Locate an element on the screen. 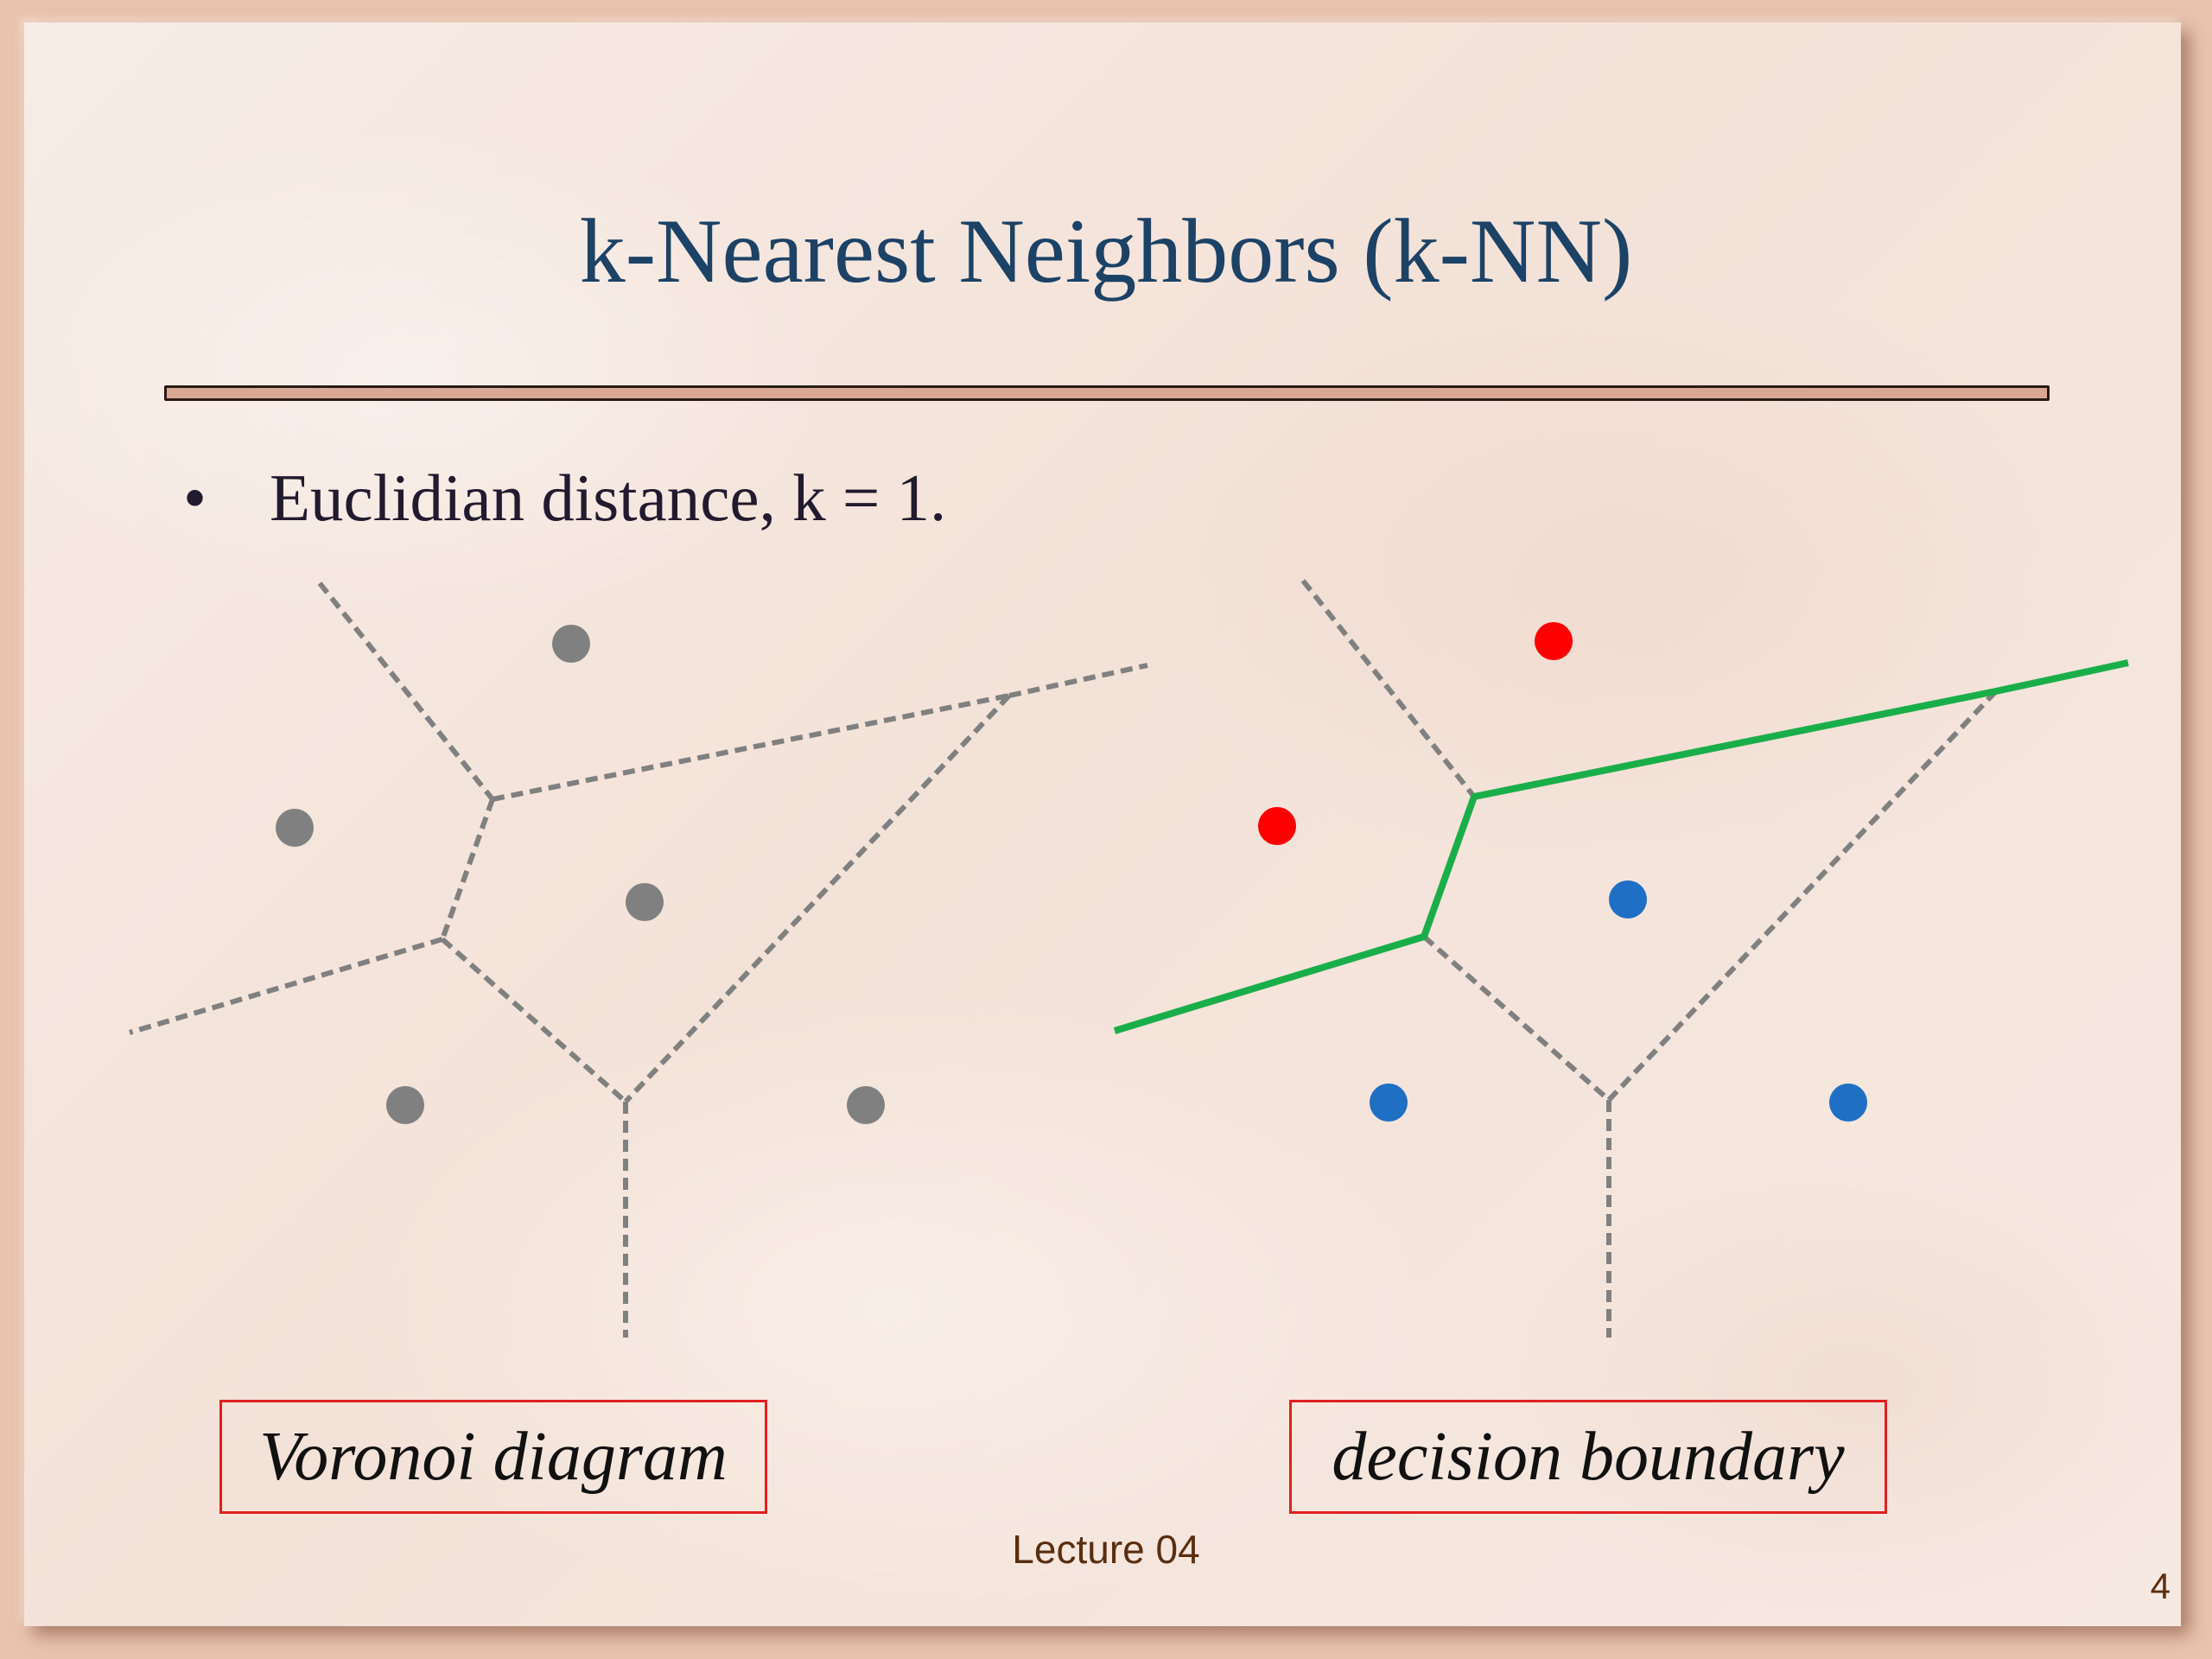  voronoi-points is located at coordinates (580, 874).